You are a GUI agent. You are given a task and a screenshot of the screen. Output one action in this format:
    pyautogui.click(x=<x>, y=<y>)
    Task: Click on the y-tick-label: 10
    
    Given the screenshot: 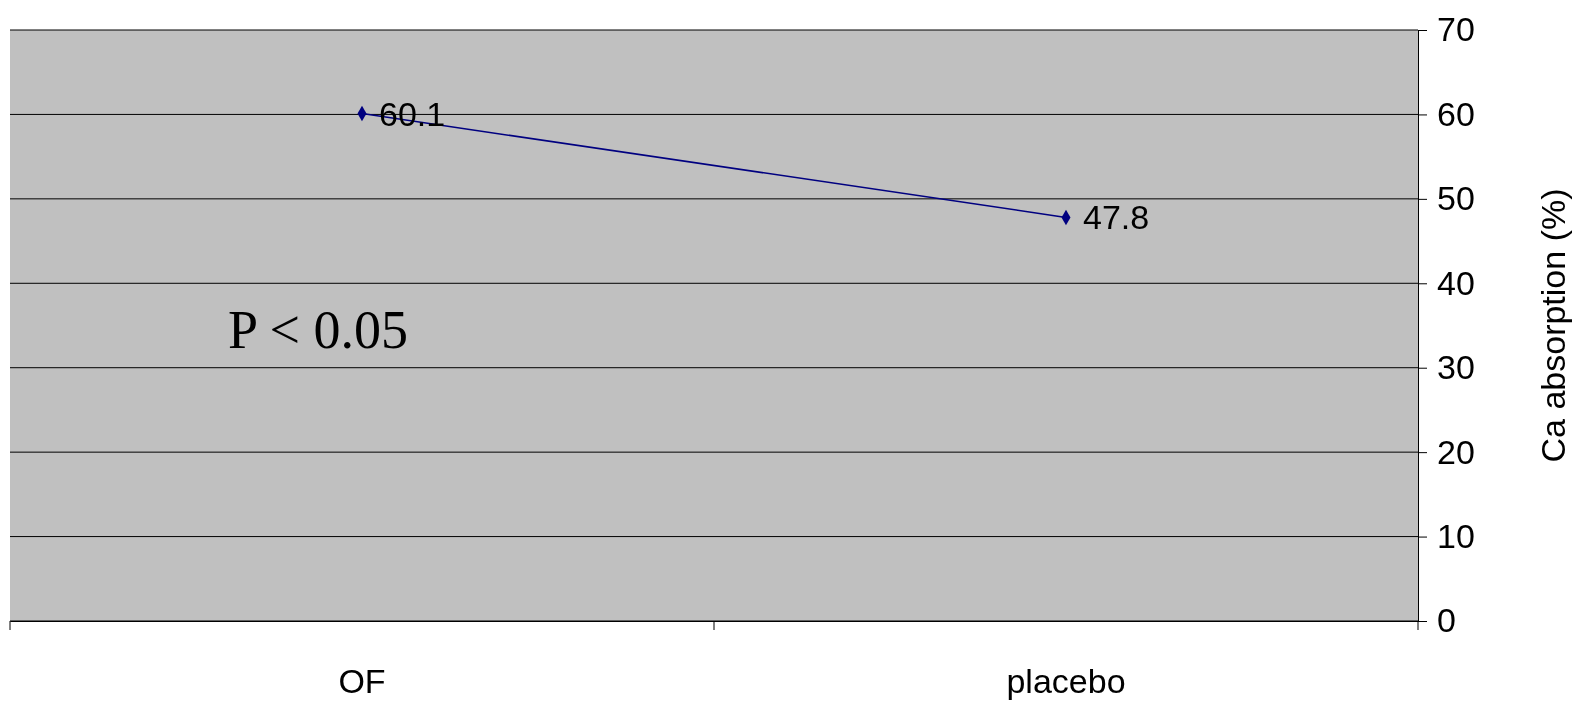 What is the action you would take?
    pyautogui.click(x=1456, y=535)
    